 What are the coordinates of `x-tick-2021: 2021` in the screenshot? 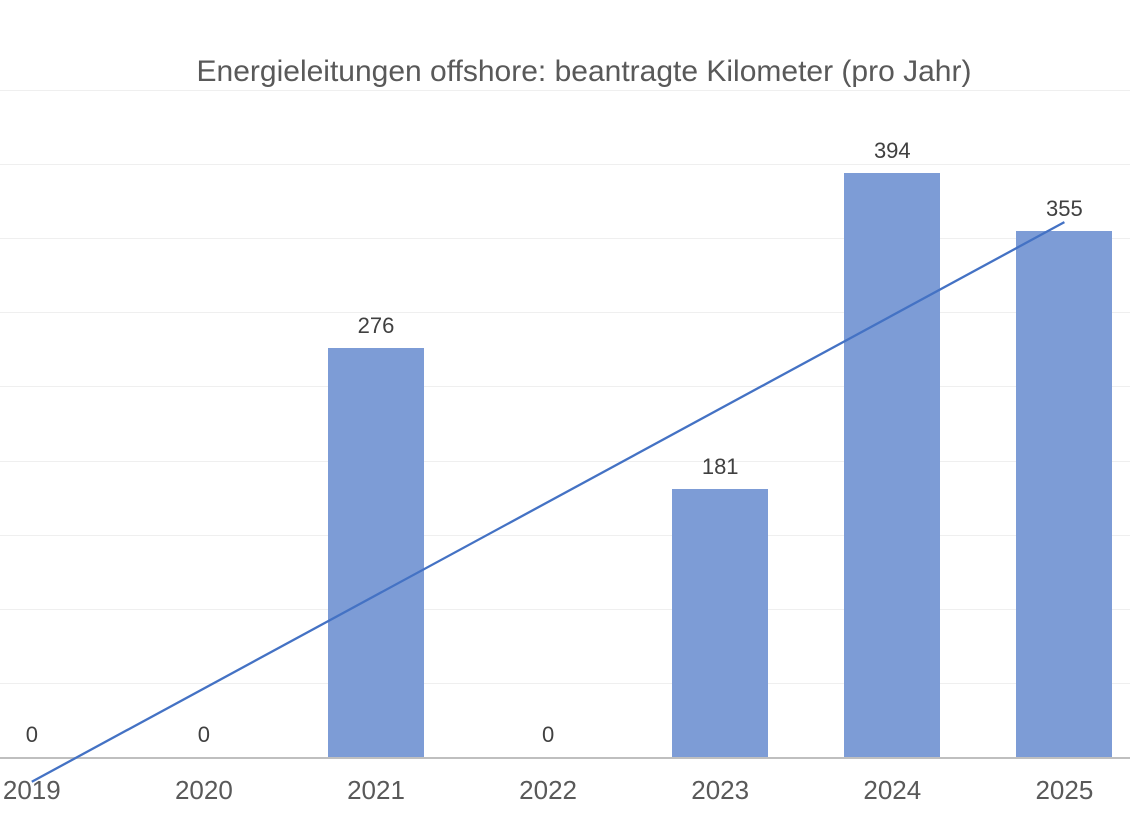 It's located at (376, 790).